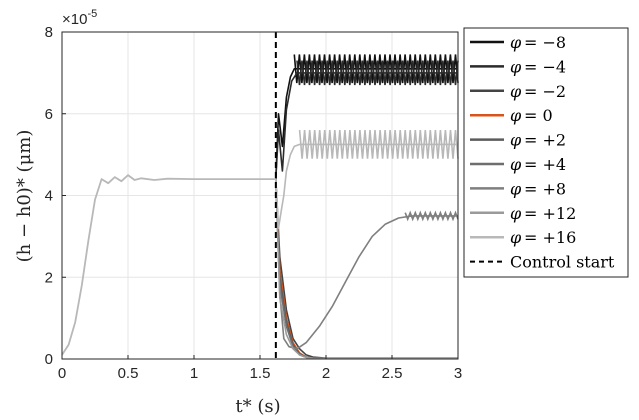 The width and height of the screenshot is (639, 420). I want to click on x-tick-label: 1.5, so click(260, 373).